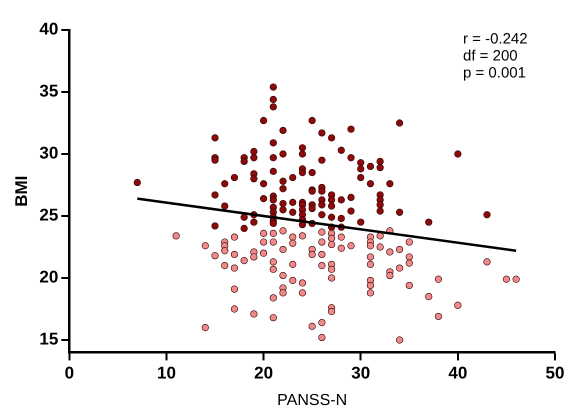 The height and width of the screenshot is (418, 577). Describe the element at coordinates (48, 215) in the screenshot. I see `y-tick-label: 25` at that location.